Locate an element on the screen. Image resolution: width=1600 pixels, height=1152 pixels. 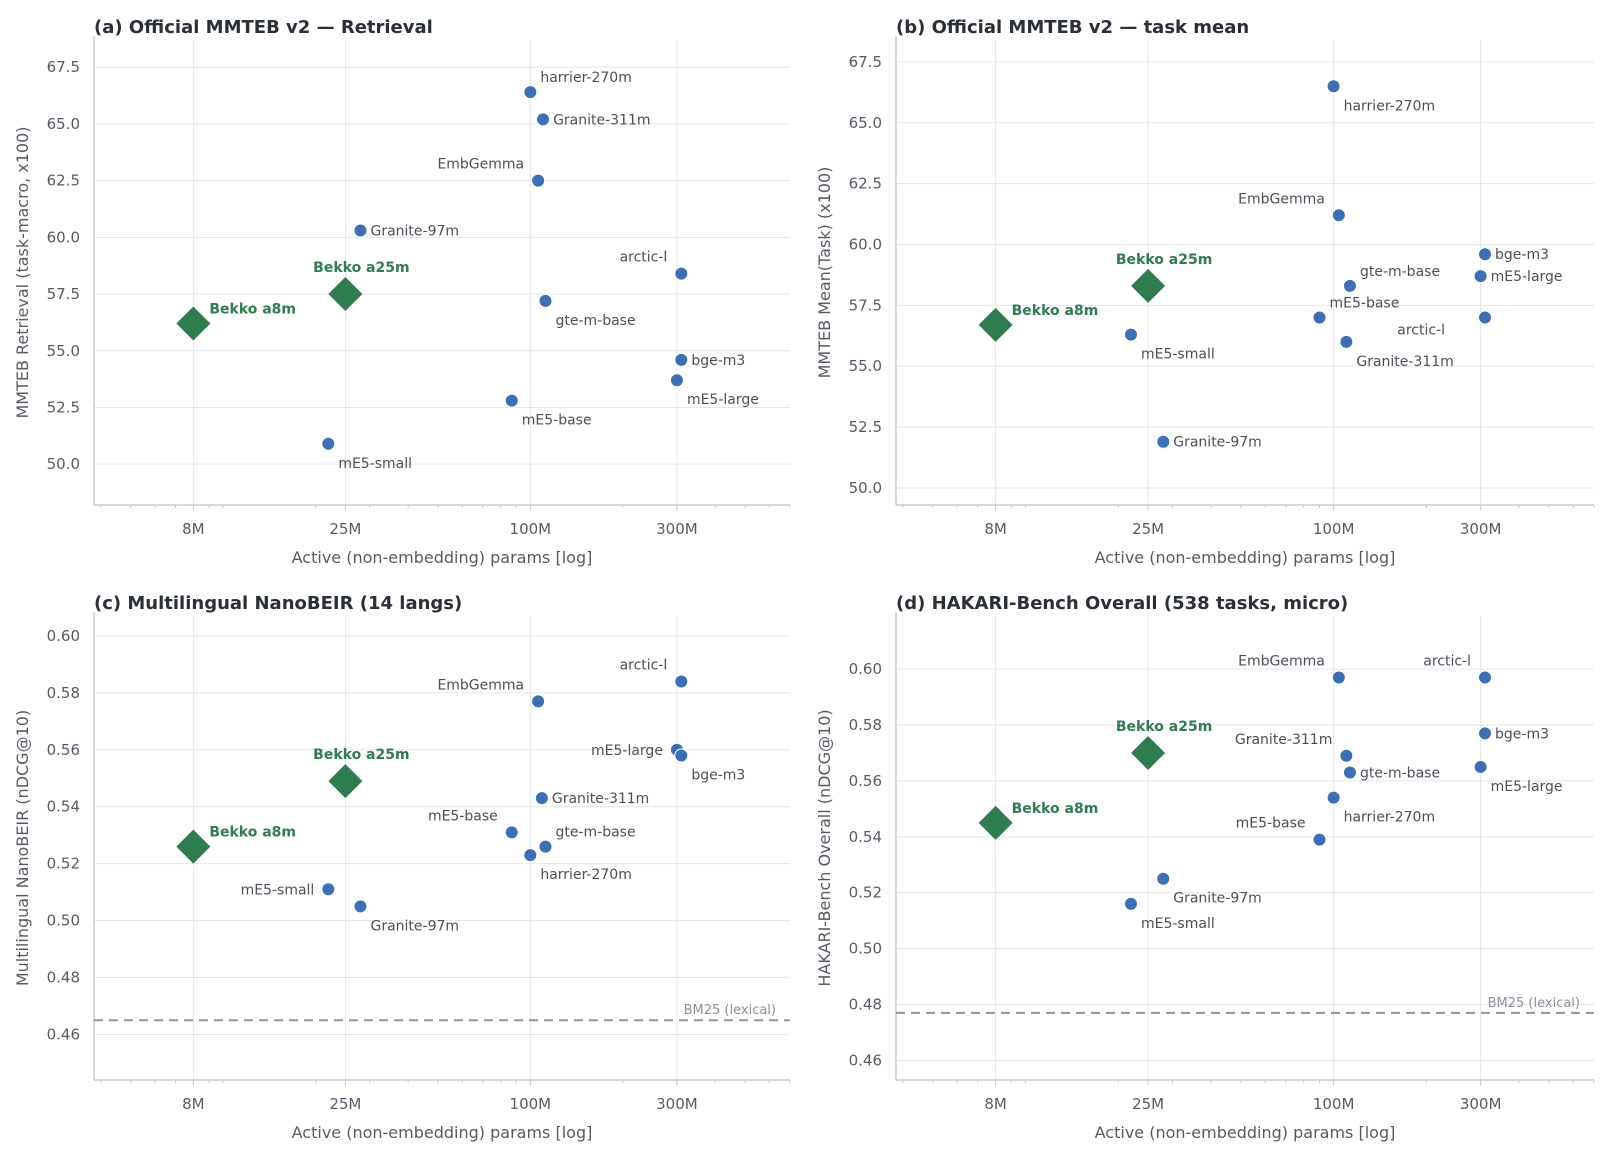
chart-title: (a) Official MMTEB v2 — Retrieval is located at coordinates (263, 27).